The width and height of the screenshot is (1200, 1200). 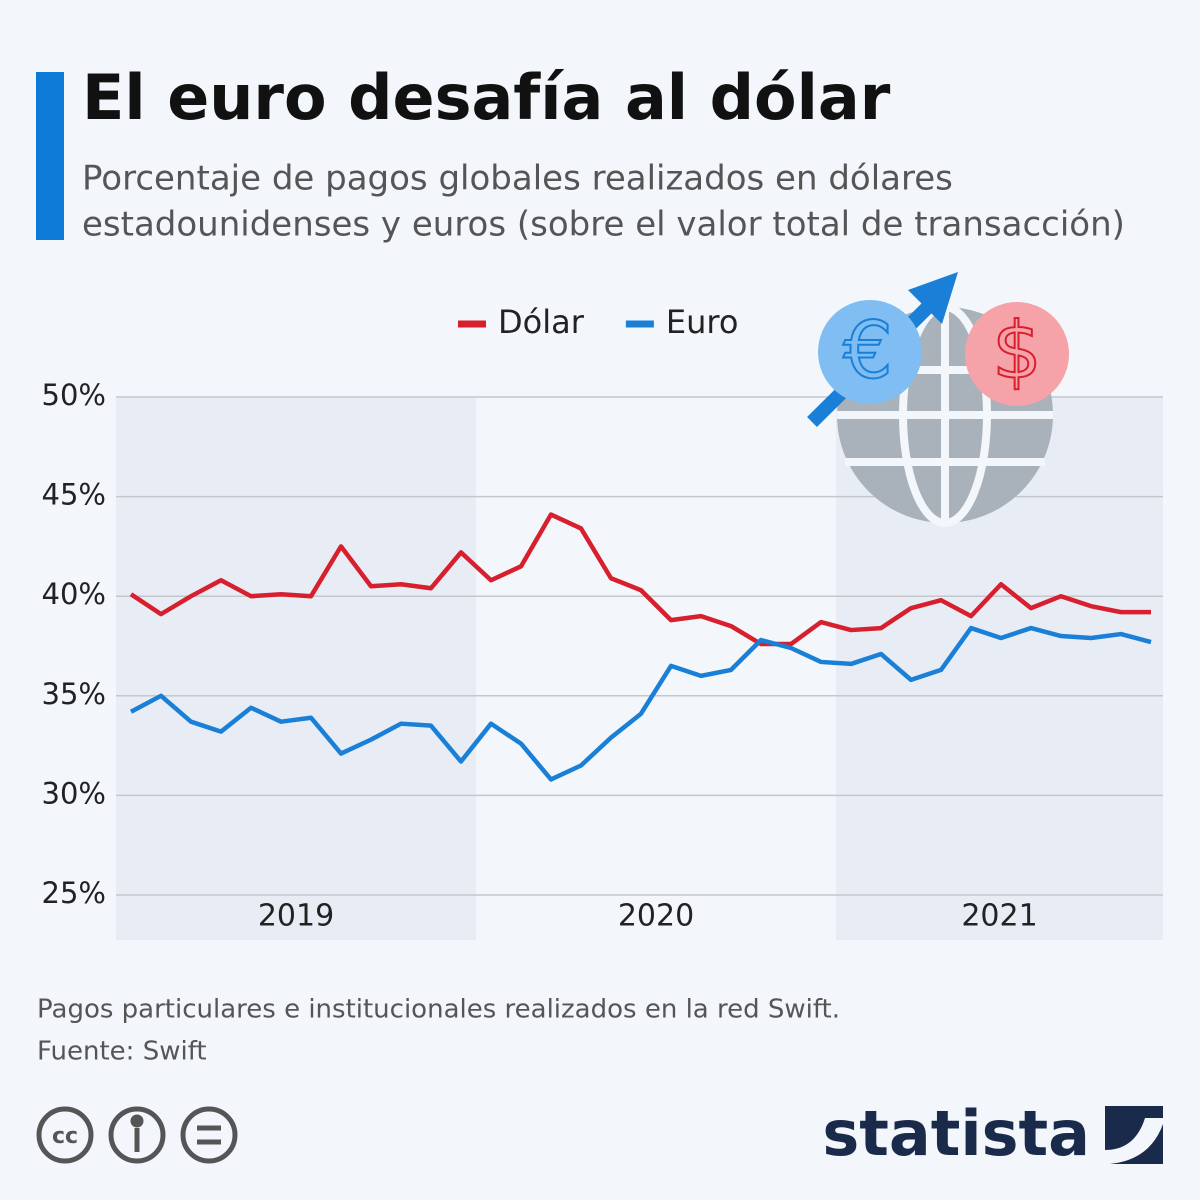 What do you see at coordinates (999, 916) in the screenshot?
I see `x-tick-label: 2021` at bounding box center [999, 916].